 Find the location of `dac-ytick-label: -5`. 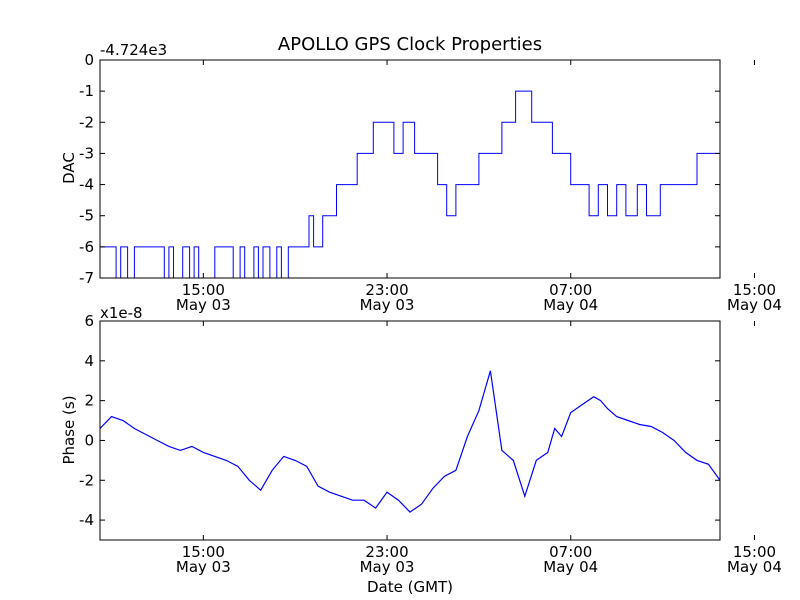

dac-ytick-label: -5 is located at coordinates (86, 216).